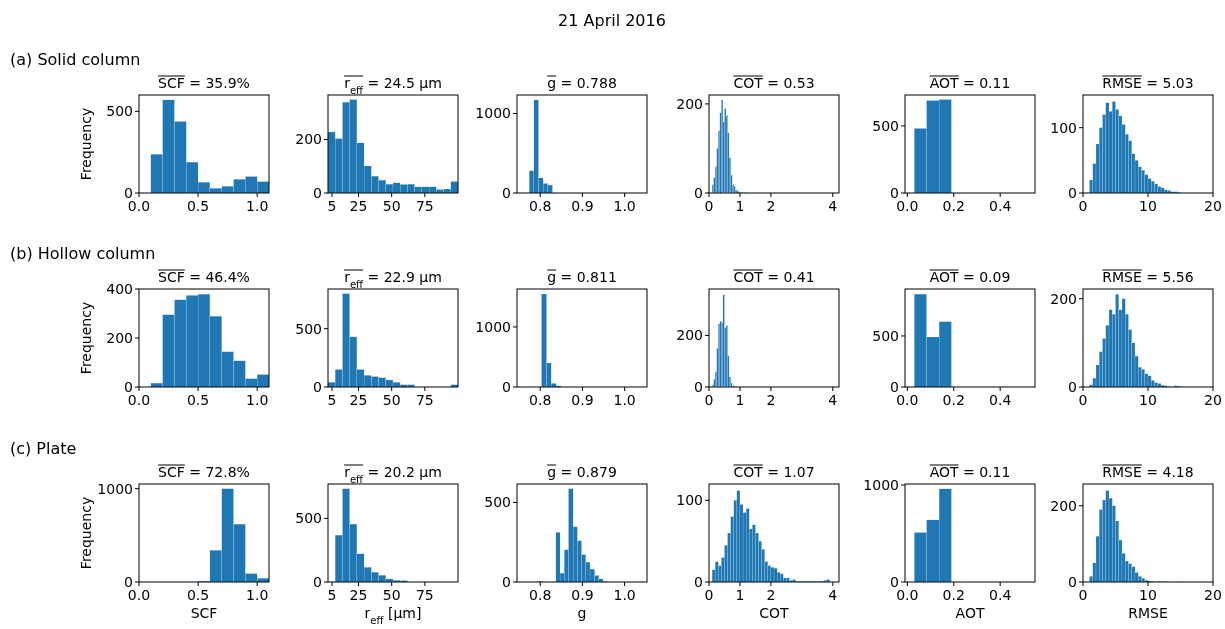 This screenshot has width=1225, height=629. I want to click on x-axis-title: g, so click(582, 613).